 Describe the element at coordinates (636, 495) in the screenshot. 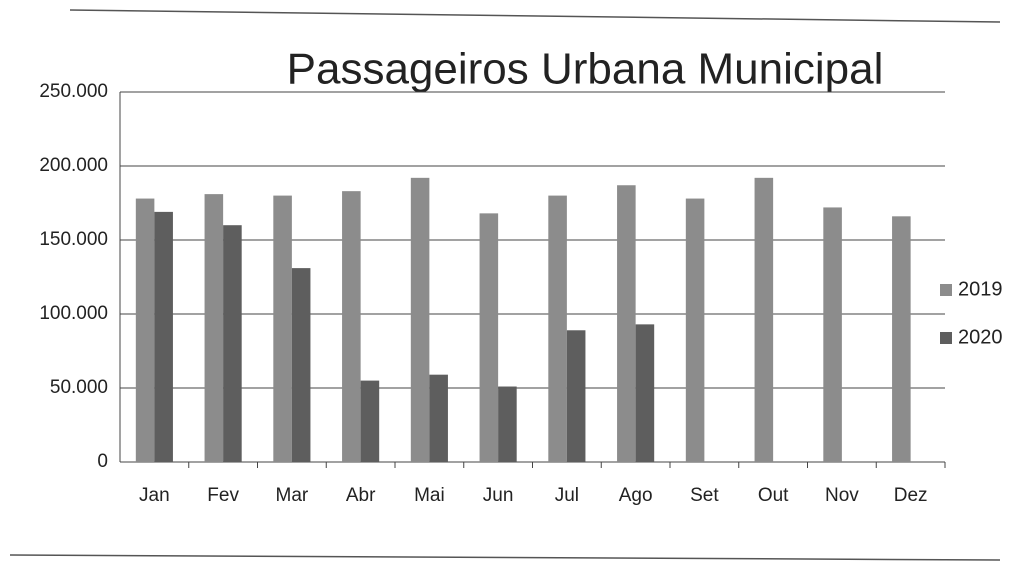

I see `x-tick-label: Ago` at that location.